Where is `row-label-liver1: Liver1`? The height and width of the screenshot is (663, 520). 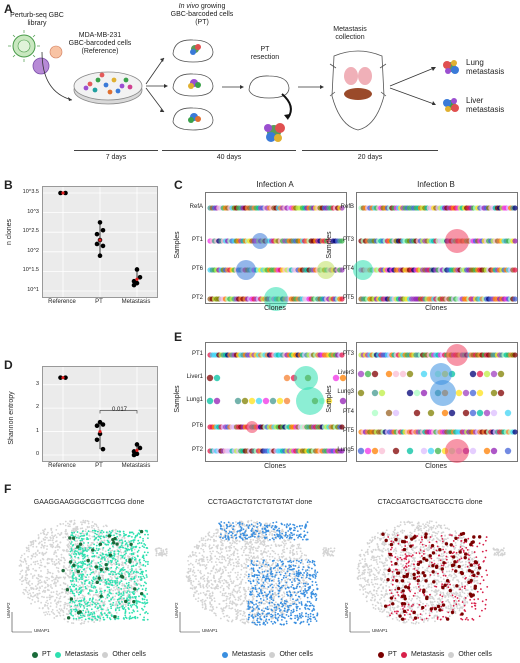 row-label-liver1: Liver1 is located at coordinates (194, 377).